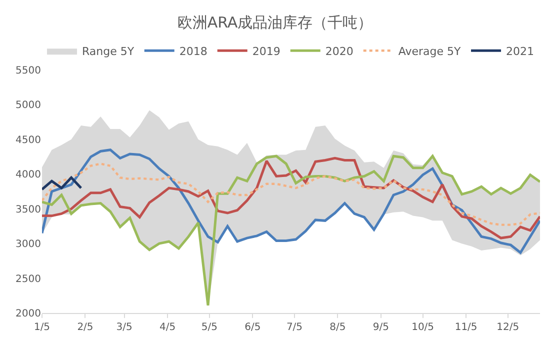 Image resolution: width=550 pixels, height=343 pixels. Describe the element at coordinates (339, 51) in the screenshot. I see `legend-label: 2020` at that location.